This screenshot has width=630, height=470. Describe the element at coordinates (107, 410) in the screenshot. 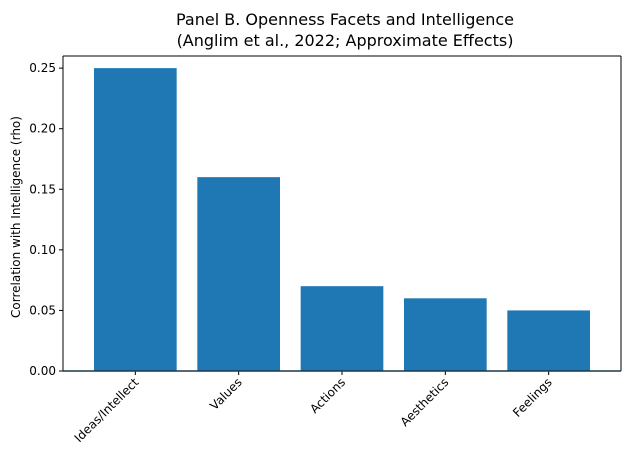

I see `x-tick-label: Ideas/Intellect` at that location.